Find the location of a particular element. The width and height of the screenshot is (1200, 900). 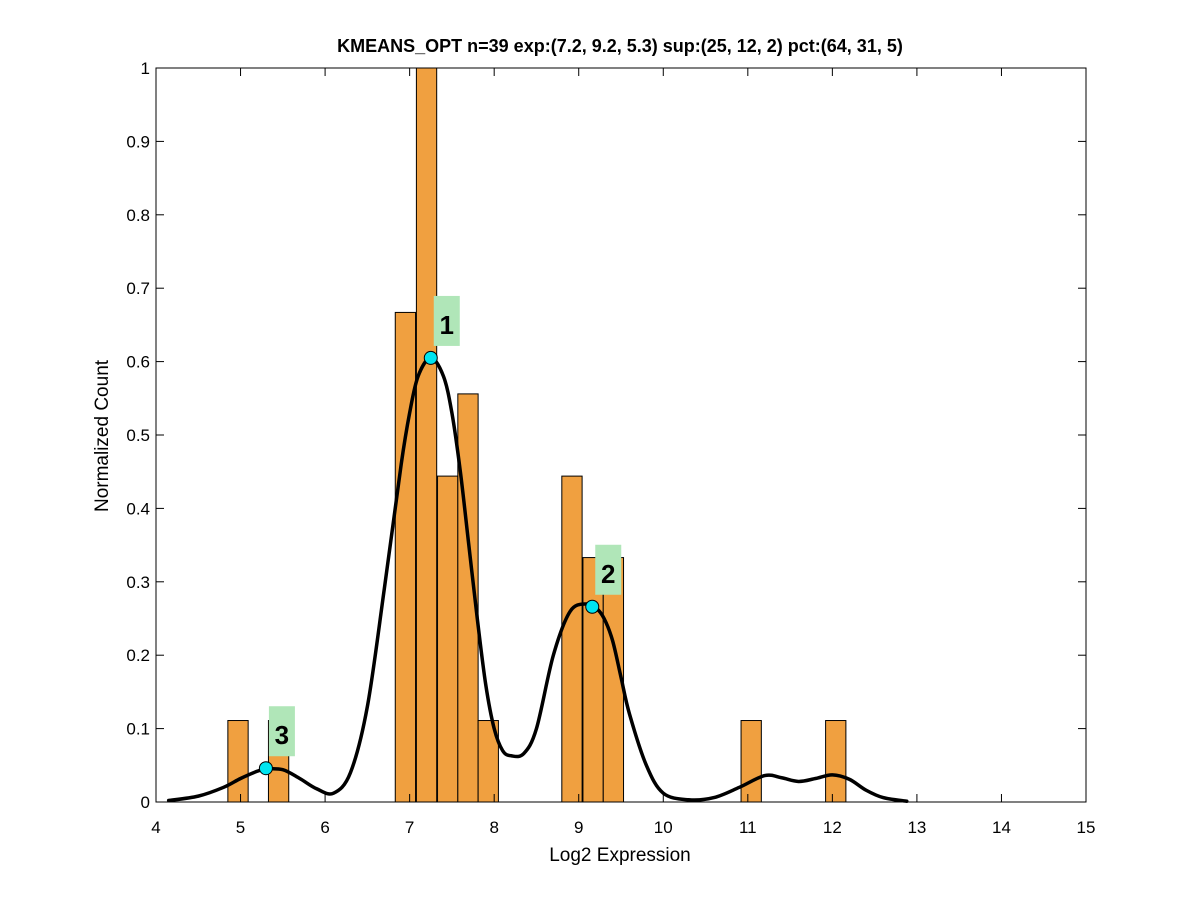

y-tick-label: 0.5 is located at coordinates (138, 435).